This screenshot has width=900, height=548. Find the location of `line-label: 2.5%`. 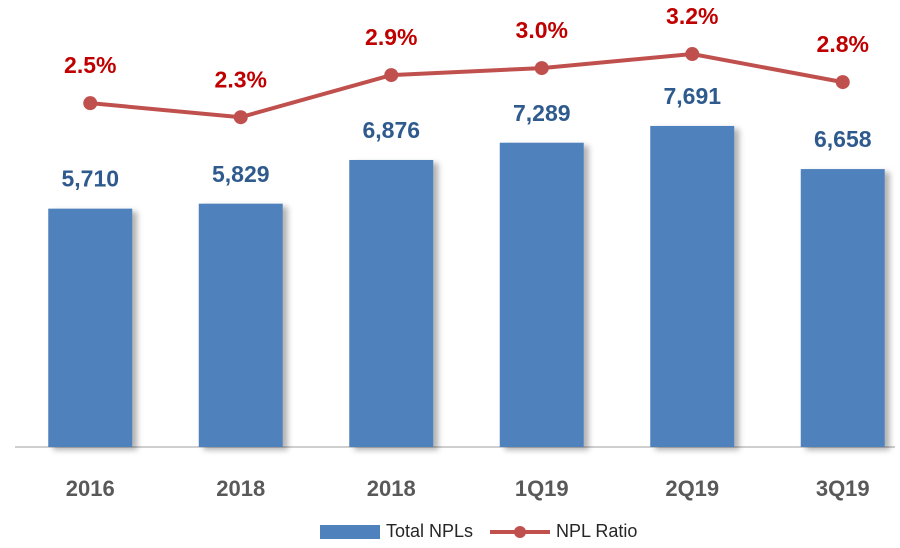

line-label: 2.5% is located at coordinates (90, 65).